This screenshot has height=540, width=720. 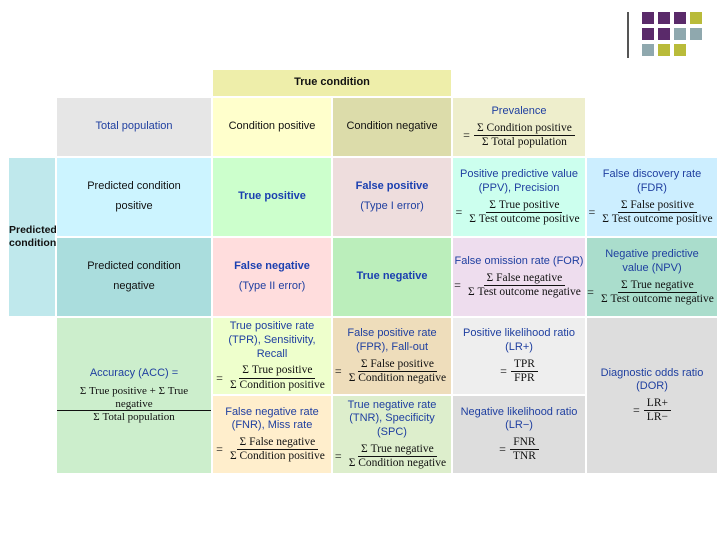 I want to click on total-population-label: Total population, so click(x=134, y=126).